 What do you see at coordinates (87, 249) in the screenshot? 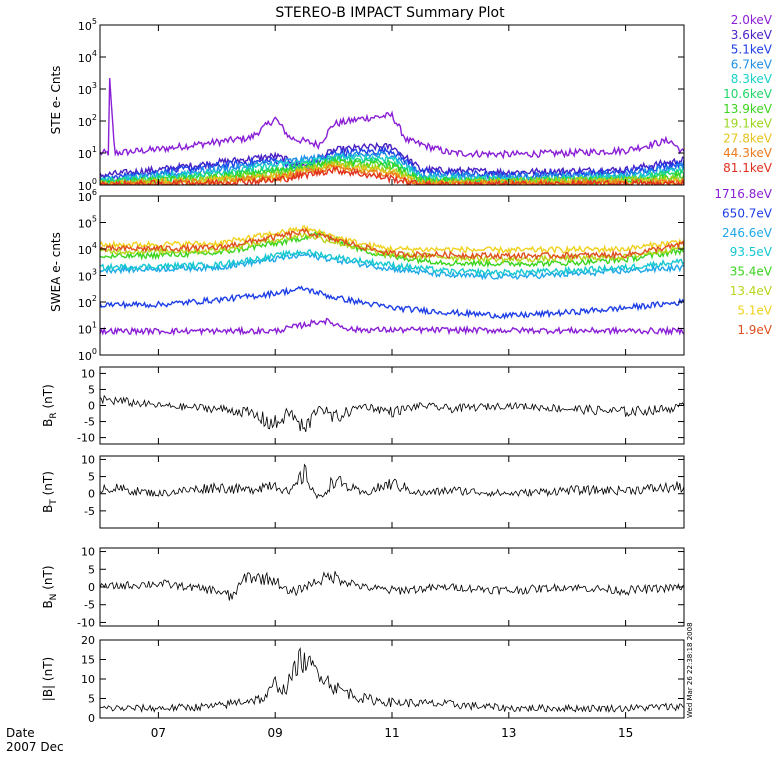
I see `swea-ytick-label: 10⁴` at bounding box center [87, 249].